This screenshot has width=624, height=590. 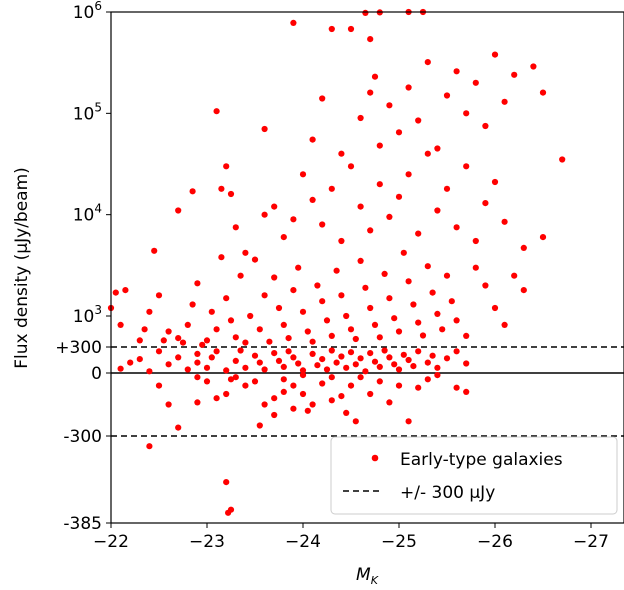 I want to click on legend-label-dashed: +/- 300 μJy, so click(x=447, y=493).